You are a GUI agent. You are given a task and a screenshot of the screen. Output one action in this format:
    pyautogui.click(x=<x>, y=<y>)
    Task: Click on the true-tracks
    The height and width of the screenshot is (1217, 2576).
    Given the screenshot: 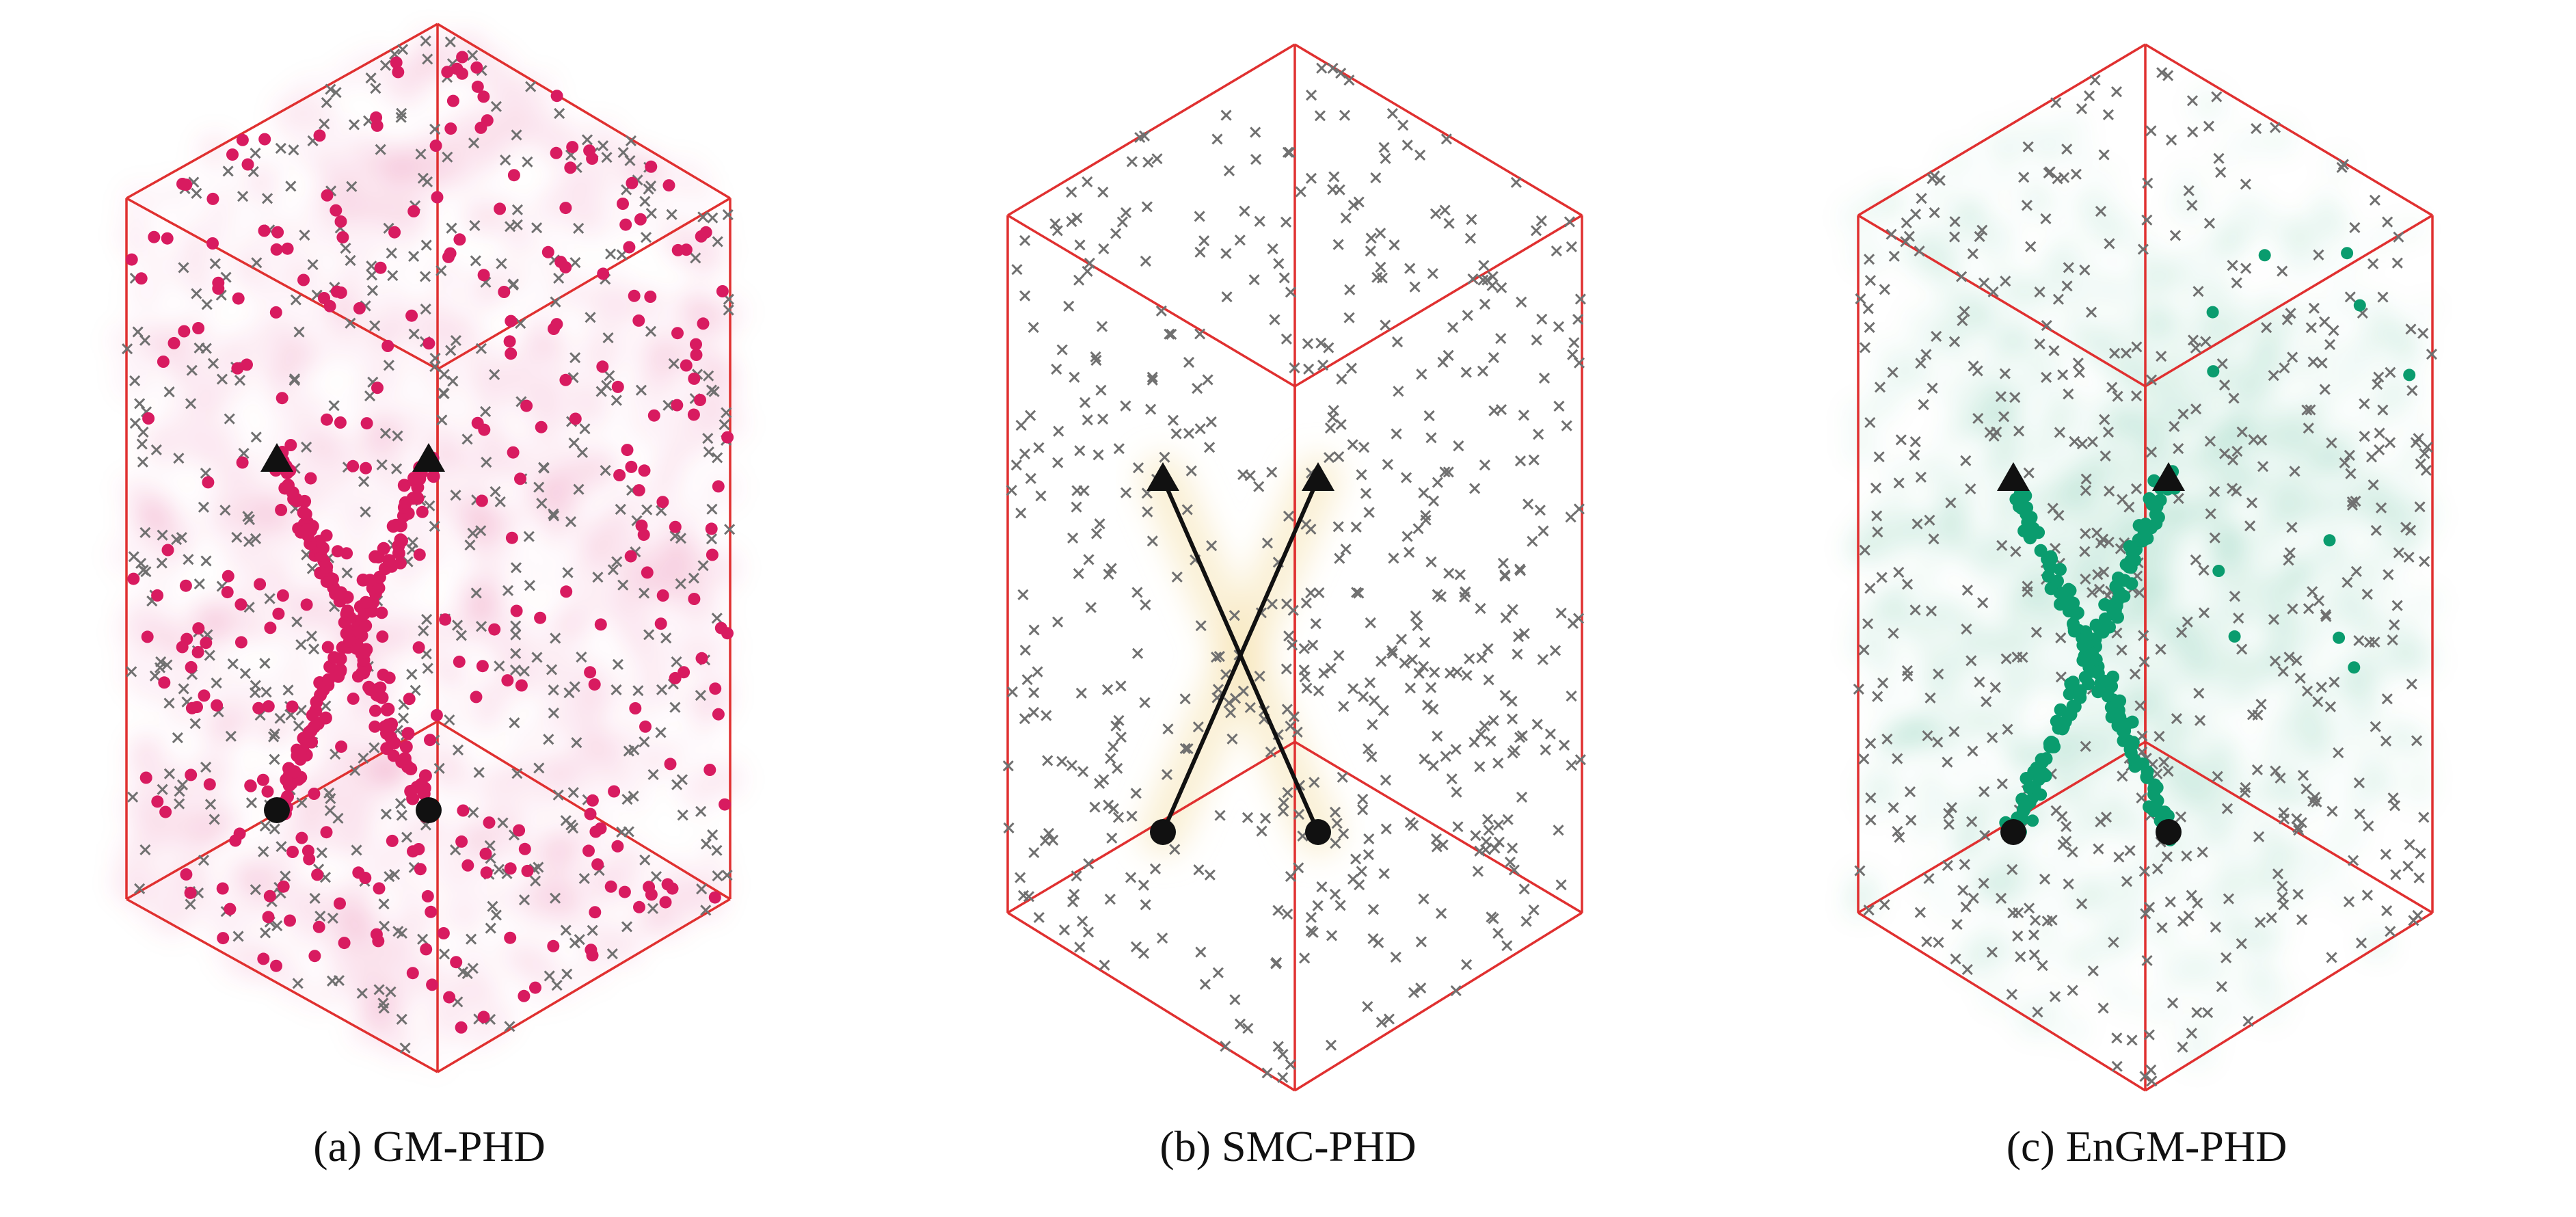 What is the action you would take?
    pyautogui.click(x=1240, y=653)
    